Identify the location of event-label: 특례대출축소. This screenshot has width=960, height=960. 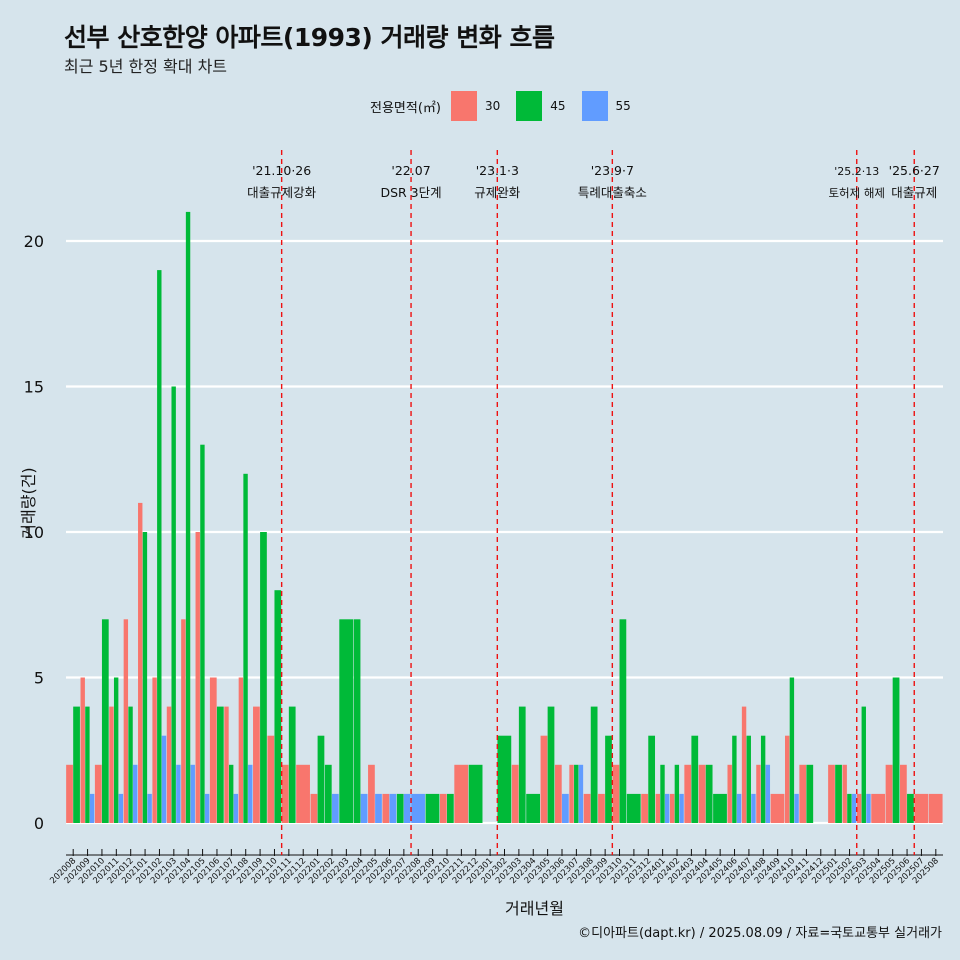
(612, 192).